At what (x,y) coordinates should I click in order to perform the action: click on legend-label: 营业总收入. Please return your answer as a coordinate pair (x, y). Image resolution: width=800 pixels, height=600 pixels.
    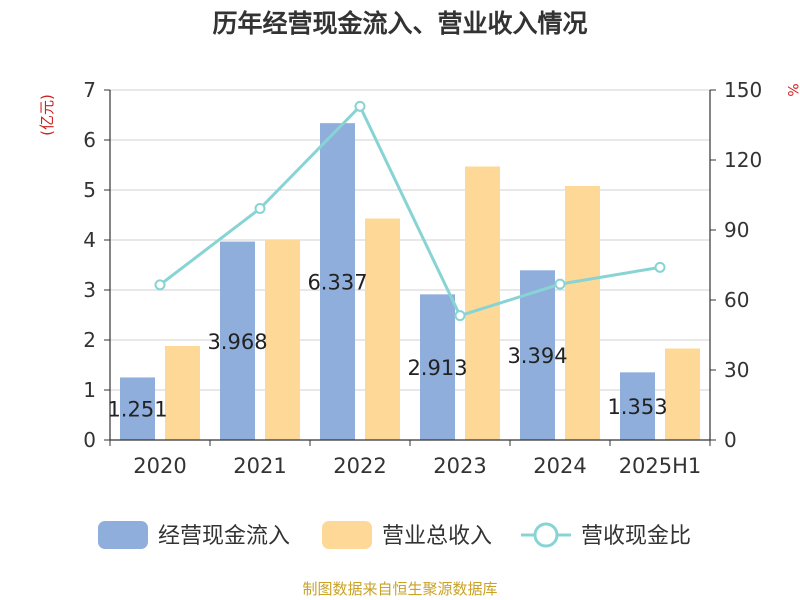
    Looking at the image, I should click on (437, 536).